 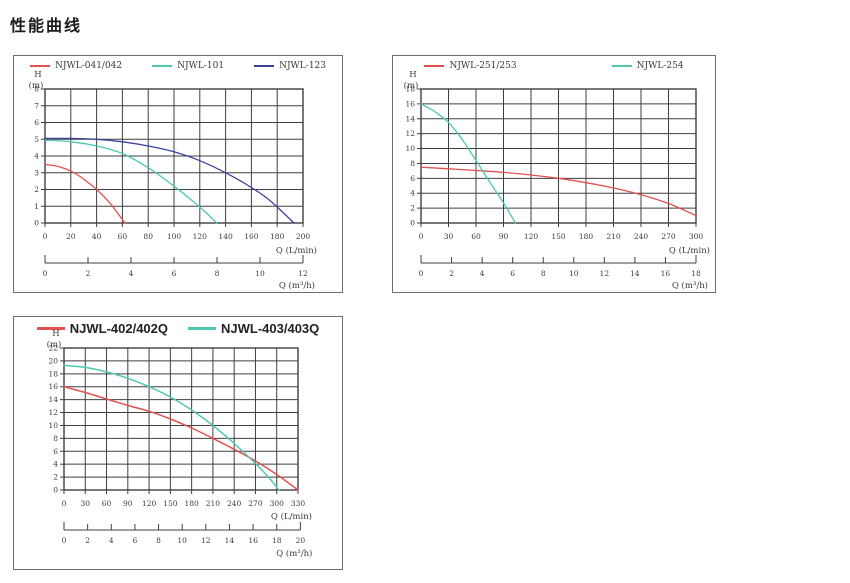 I want to click on x-tick-label: 150, so click(x=558, y=236).